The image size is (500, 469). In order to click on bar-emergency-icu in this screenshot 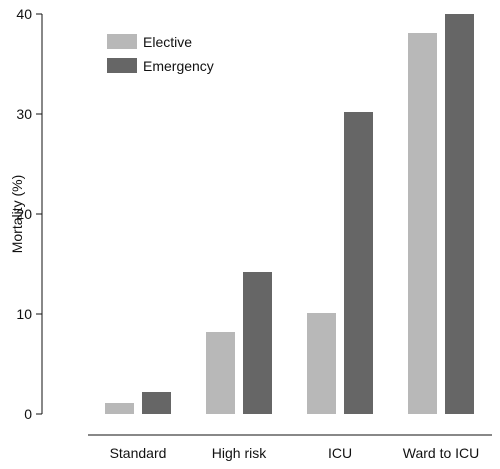, I will do `click(358, 263)`.